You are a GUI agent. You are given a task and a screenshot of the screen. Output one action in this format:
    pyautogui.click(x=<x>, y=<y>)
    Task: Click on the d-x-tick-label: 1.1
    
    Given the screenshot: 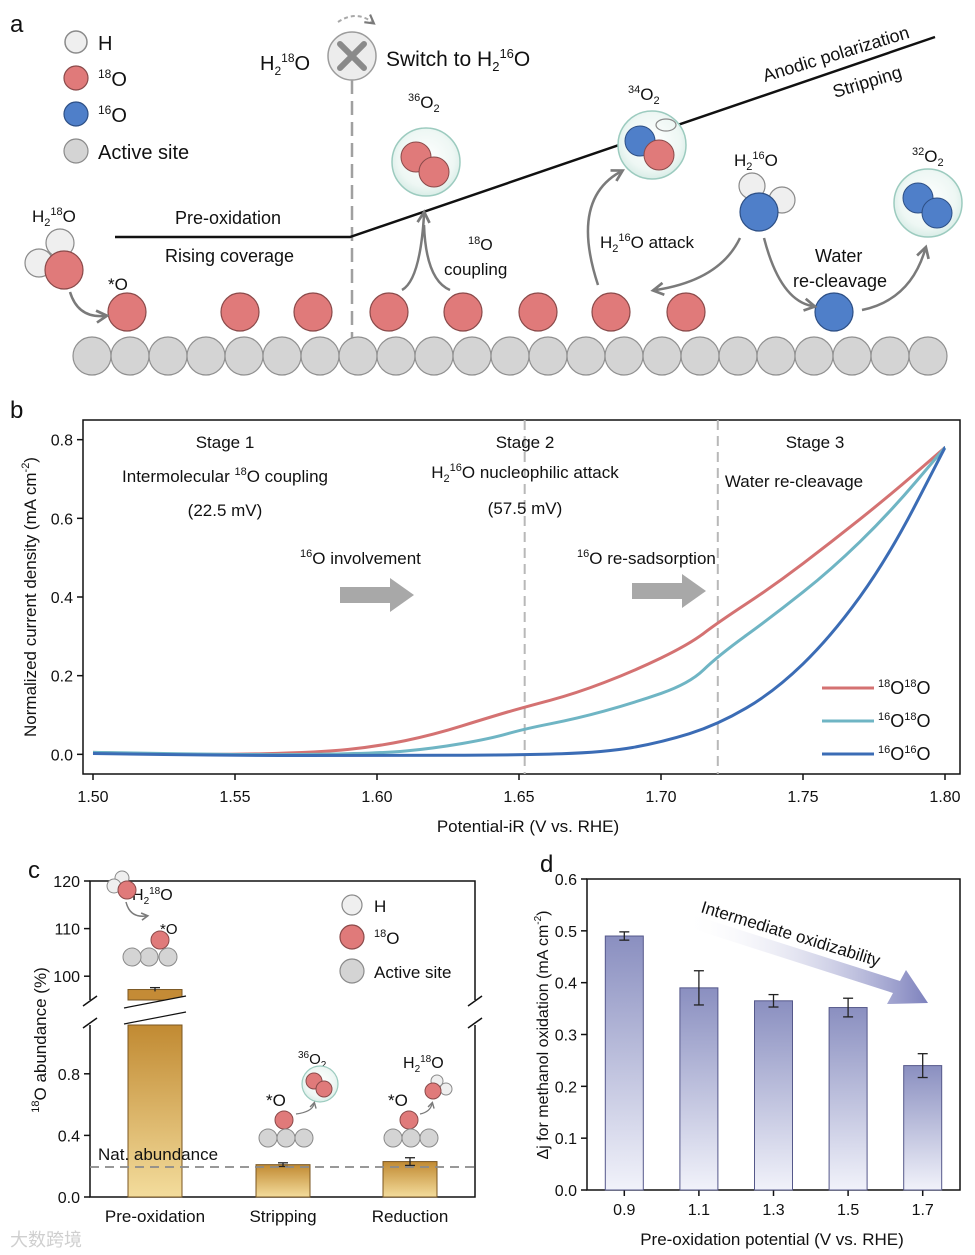 What is the action you would take?
    pyautogui.click(x=699, y=1210)
    